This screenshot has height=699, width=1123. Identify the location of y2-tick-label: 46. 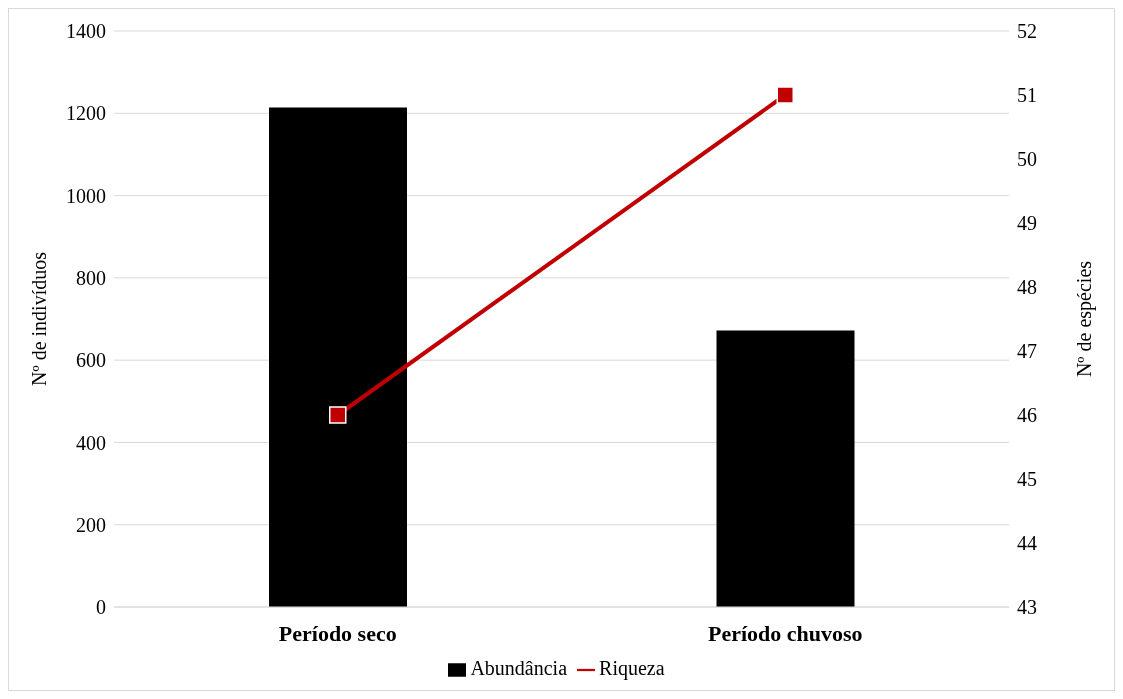
(1027, 415).